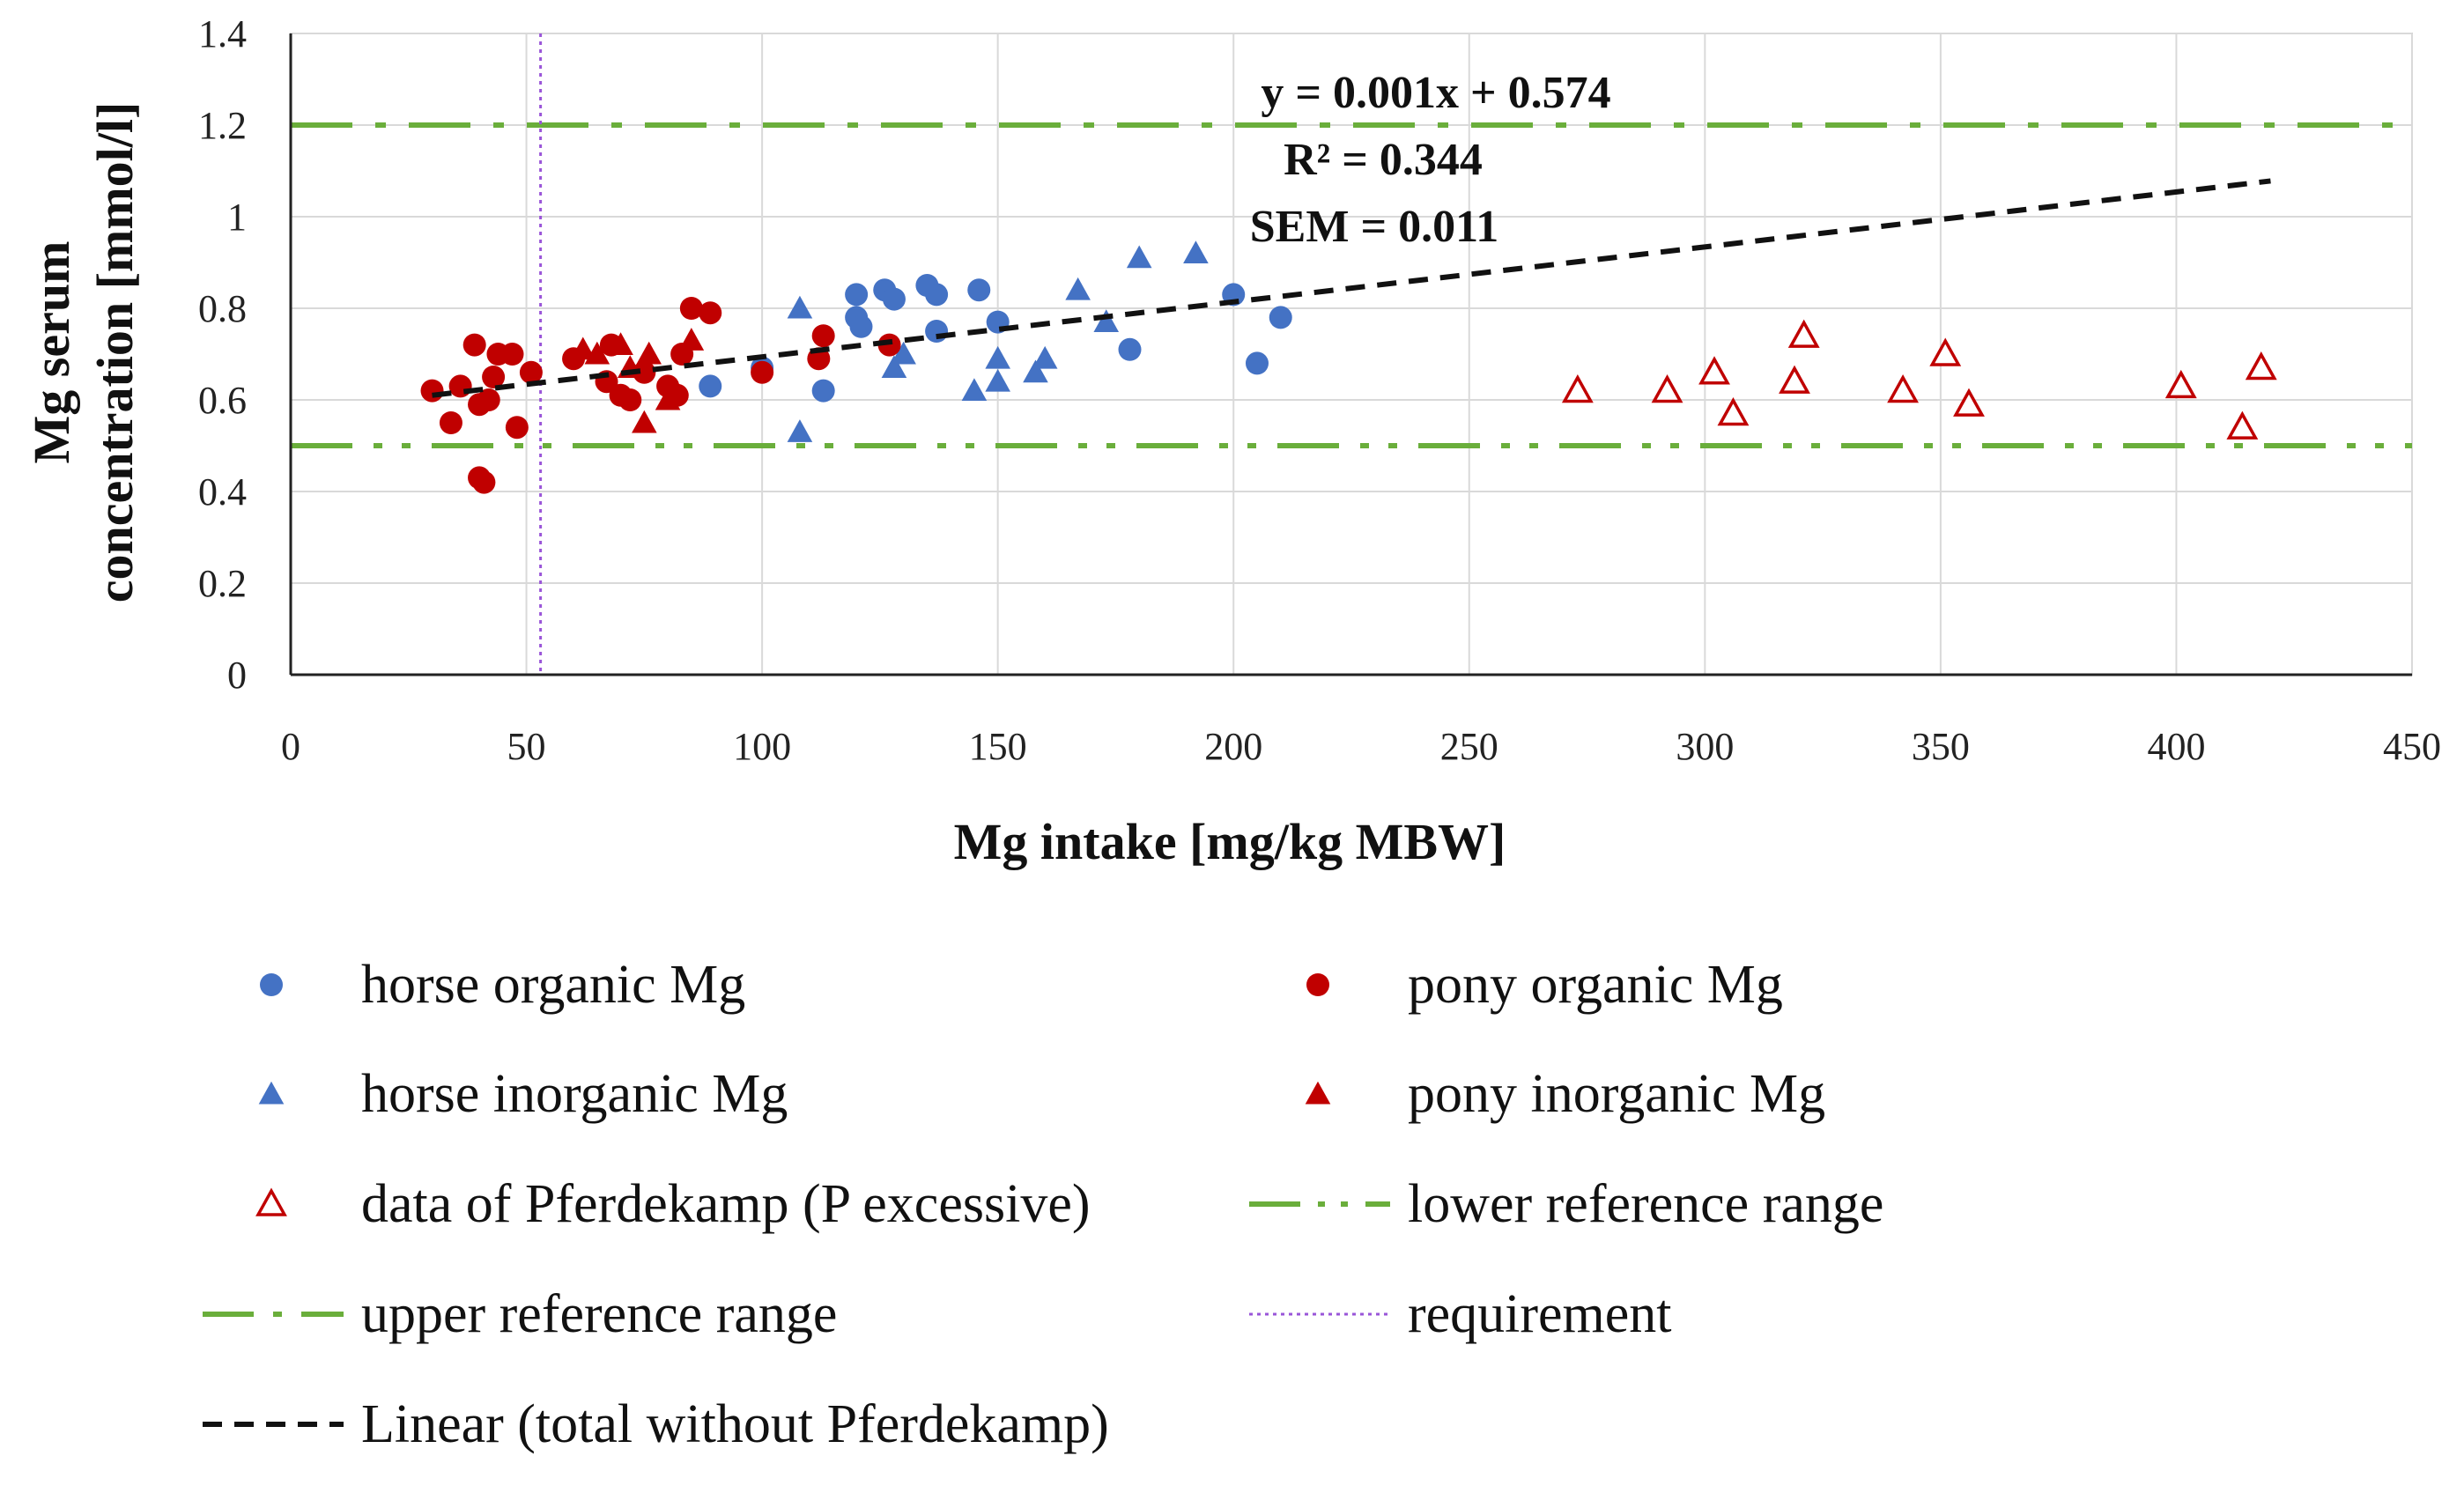 The width and height of the screenshot is (2464, 1493). I want to click on legend-item: horse inorganic Mg, so click(523, 1094).